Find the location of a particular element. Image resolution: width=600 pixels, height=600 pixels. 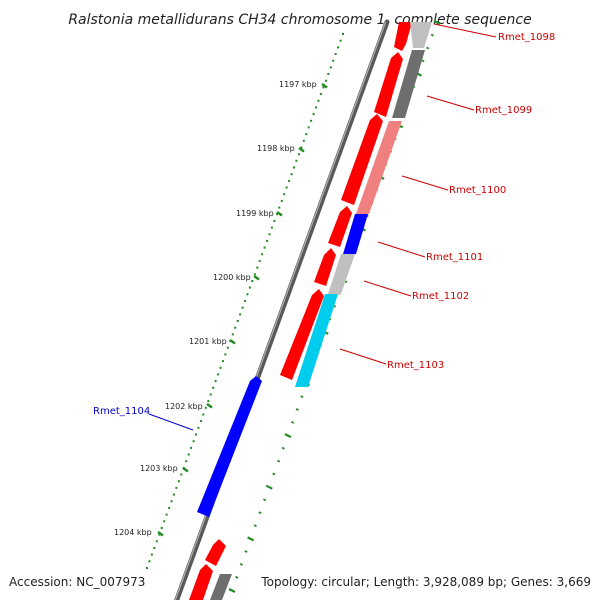

homology-pink is located at coordinates (379, 167).